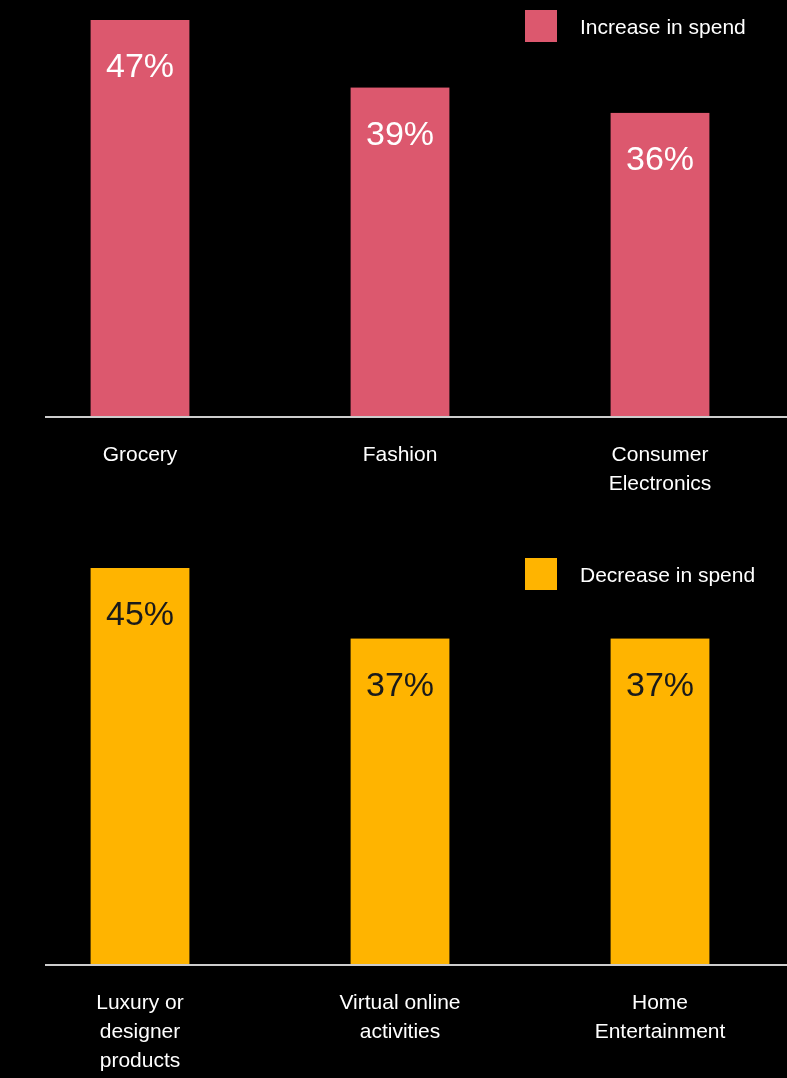  Describe the element at coordinates (140, 453) in the screenshot. I see `x-tick-label: Grocery` at that location.